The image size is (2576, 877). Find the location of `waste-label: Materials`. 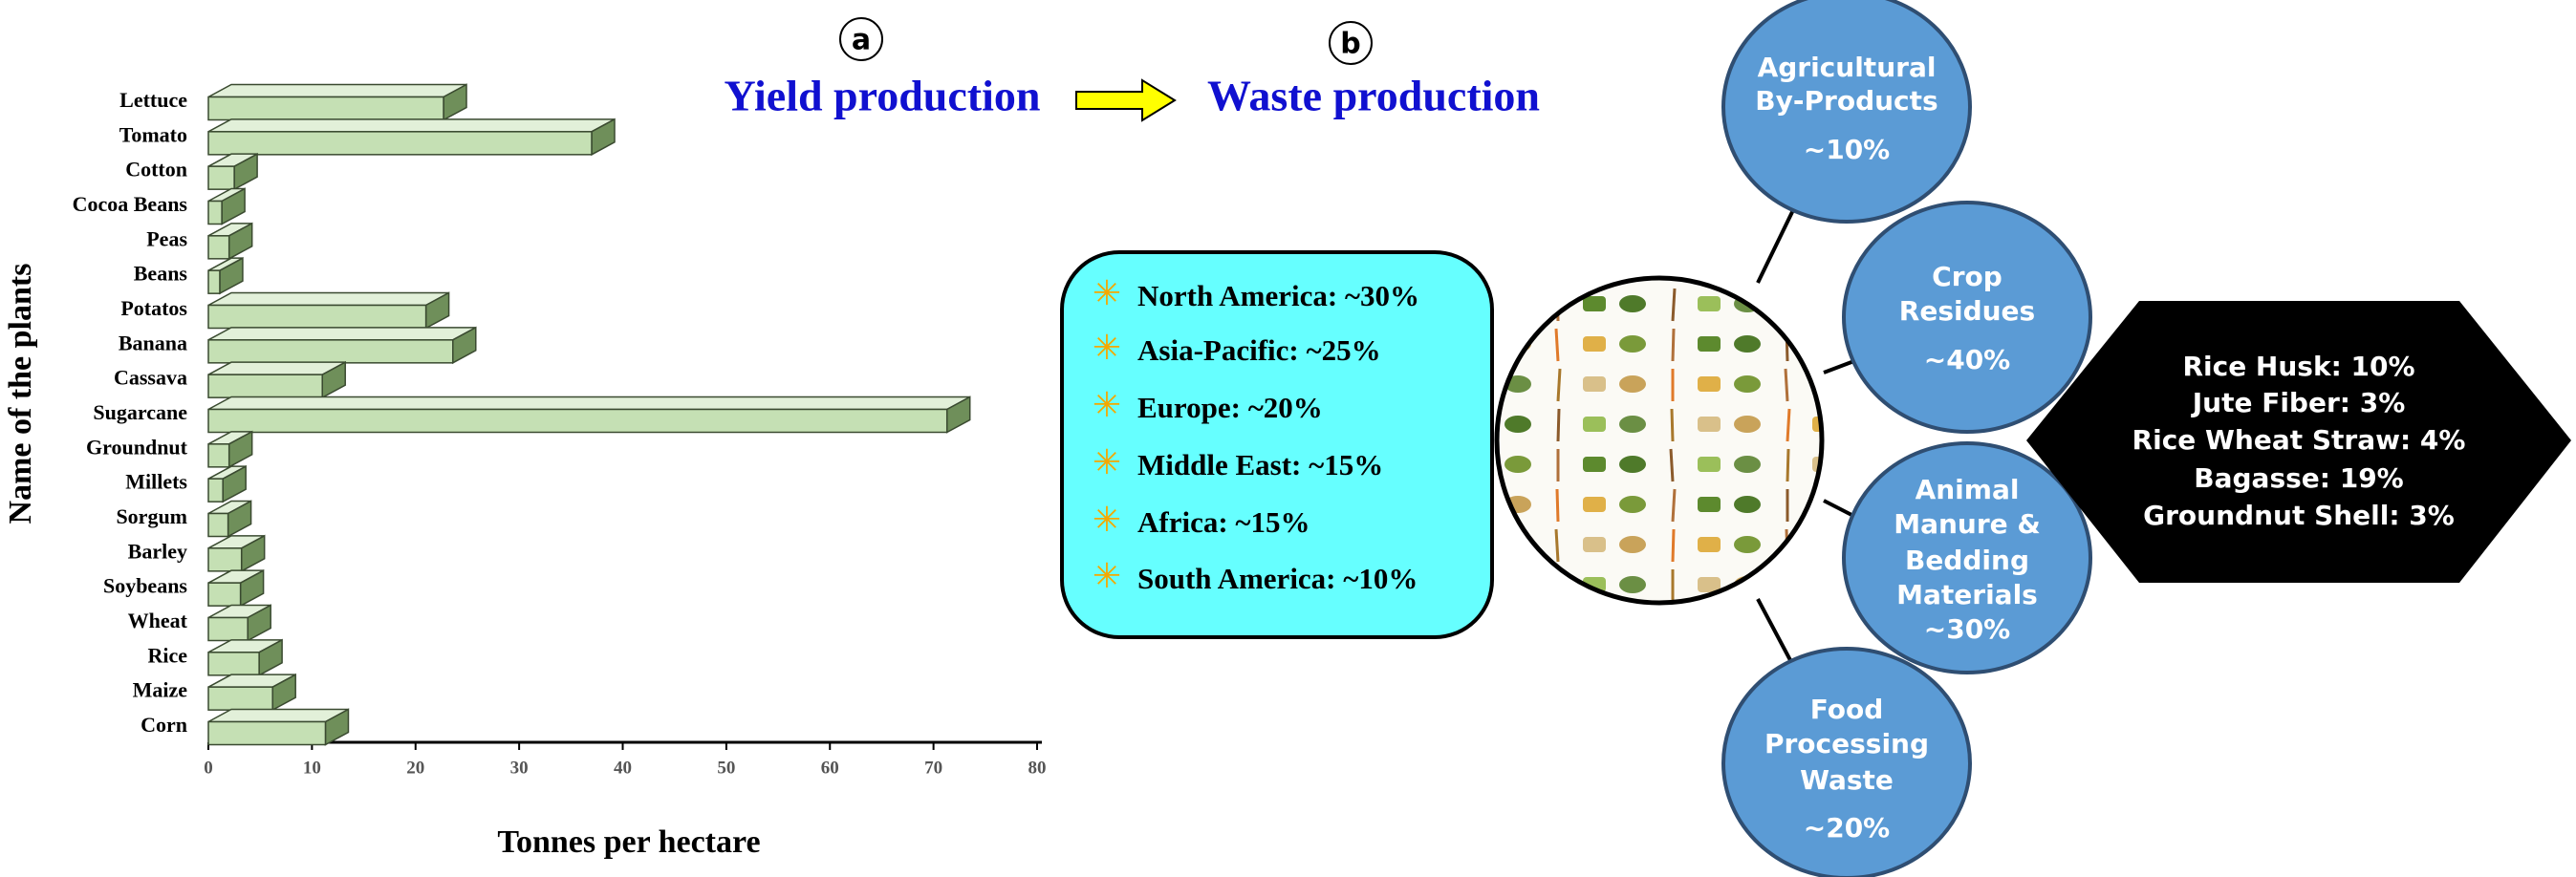

waste-label: Materials is located at coordinates (1967, 594).